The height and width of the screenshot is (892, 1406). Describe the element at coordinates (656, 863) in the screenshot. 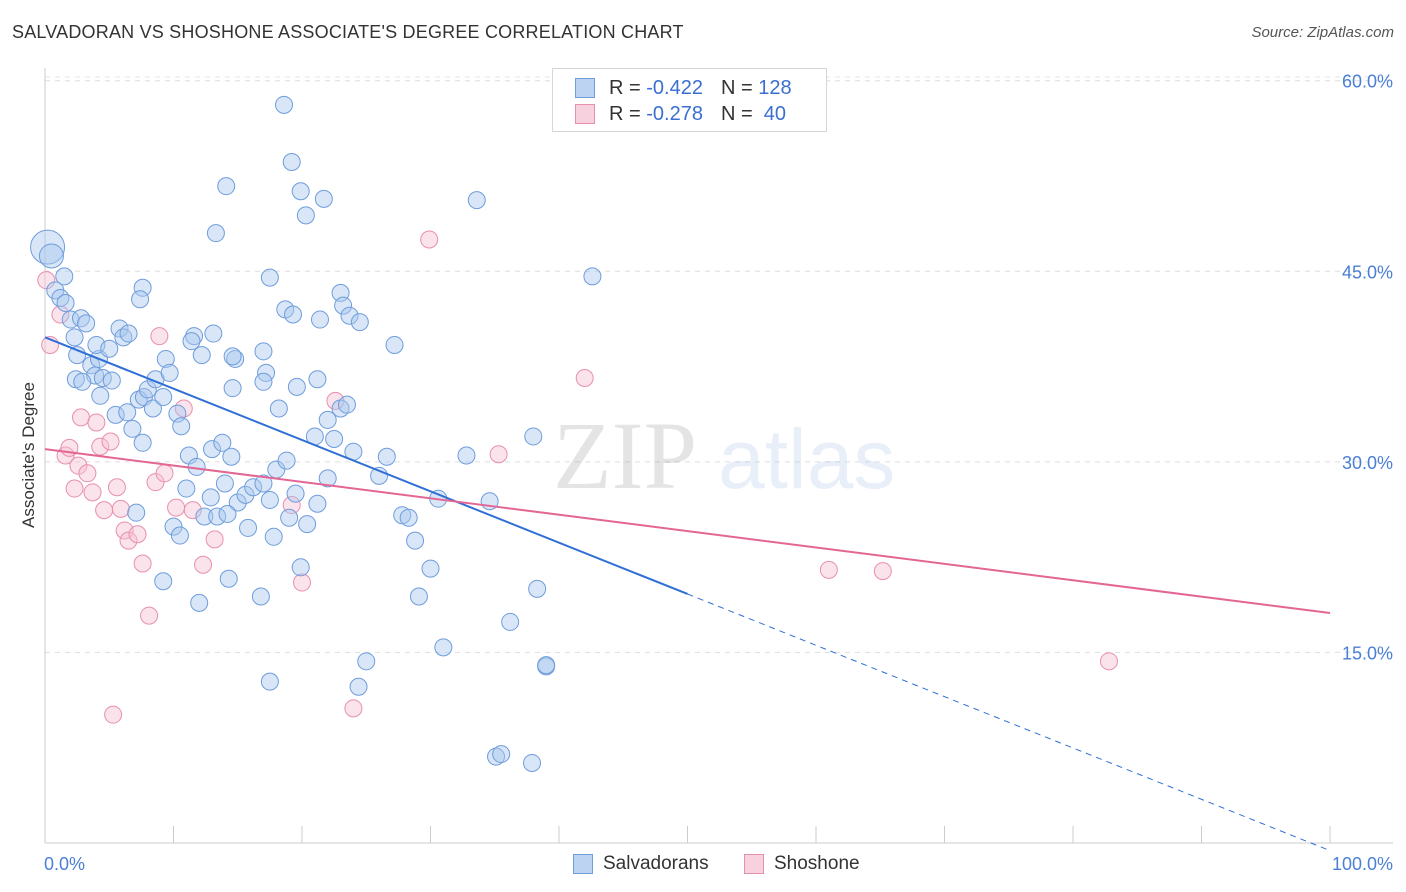

I see `legend-label: Salvadorans` at that location.